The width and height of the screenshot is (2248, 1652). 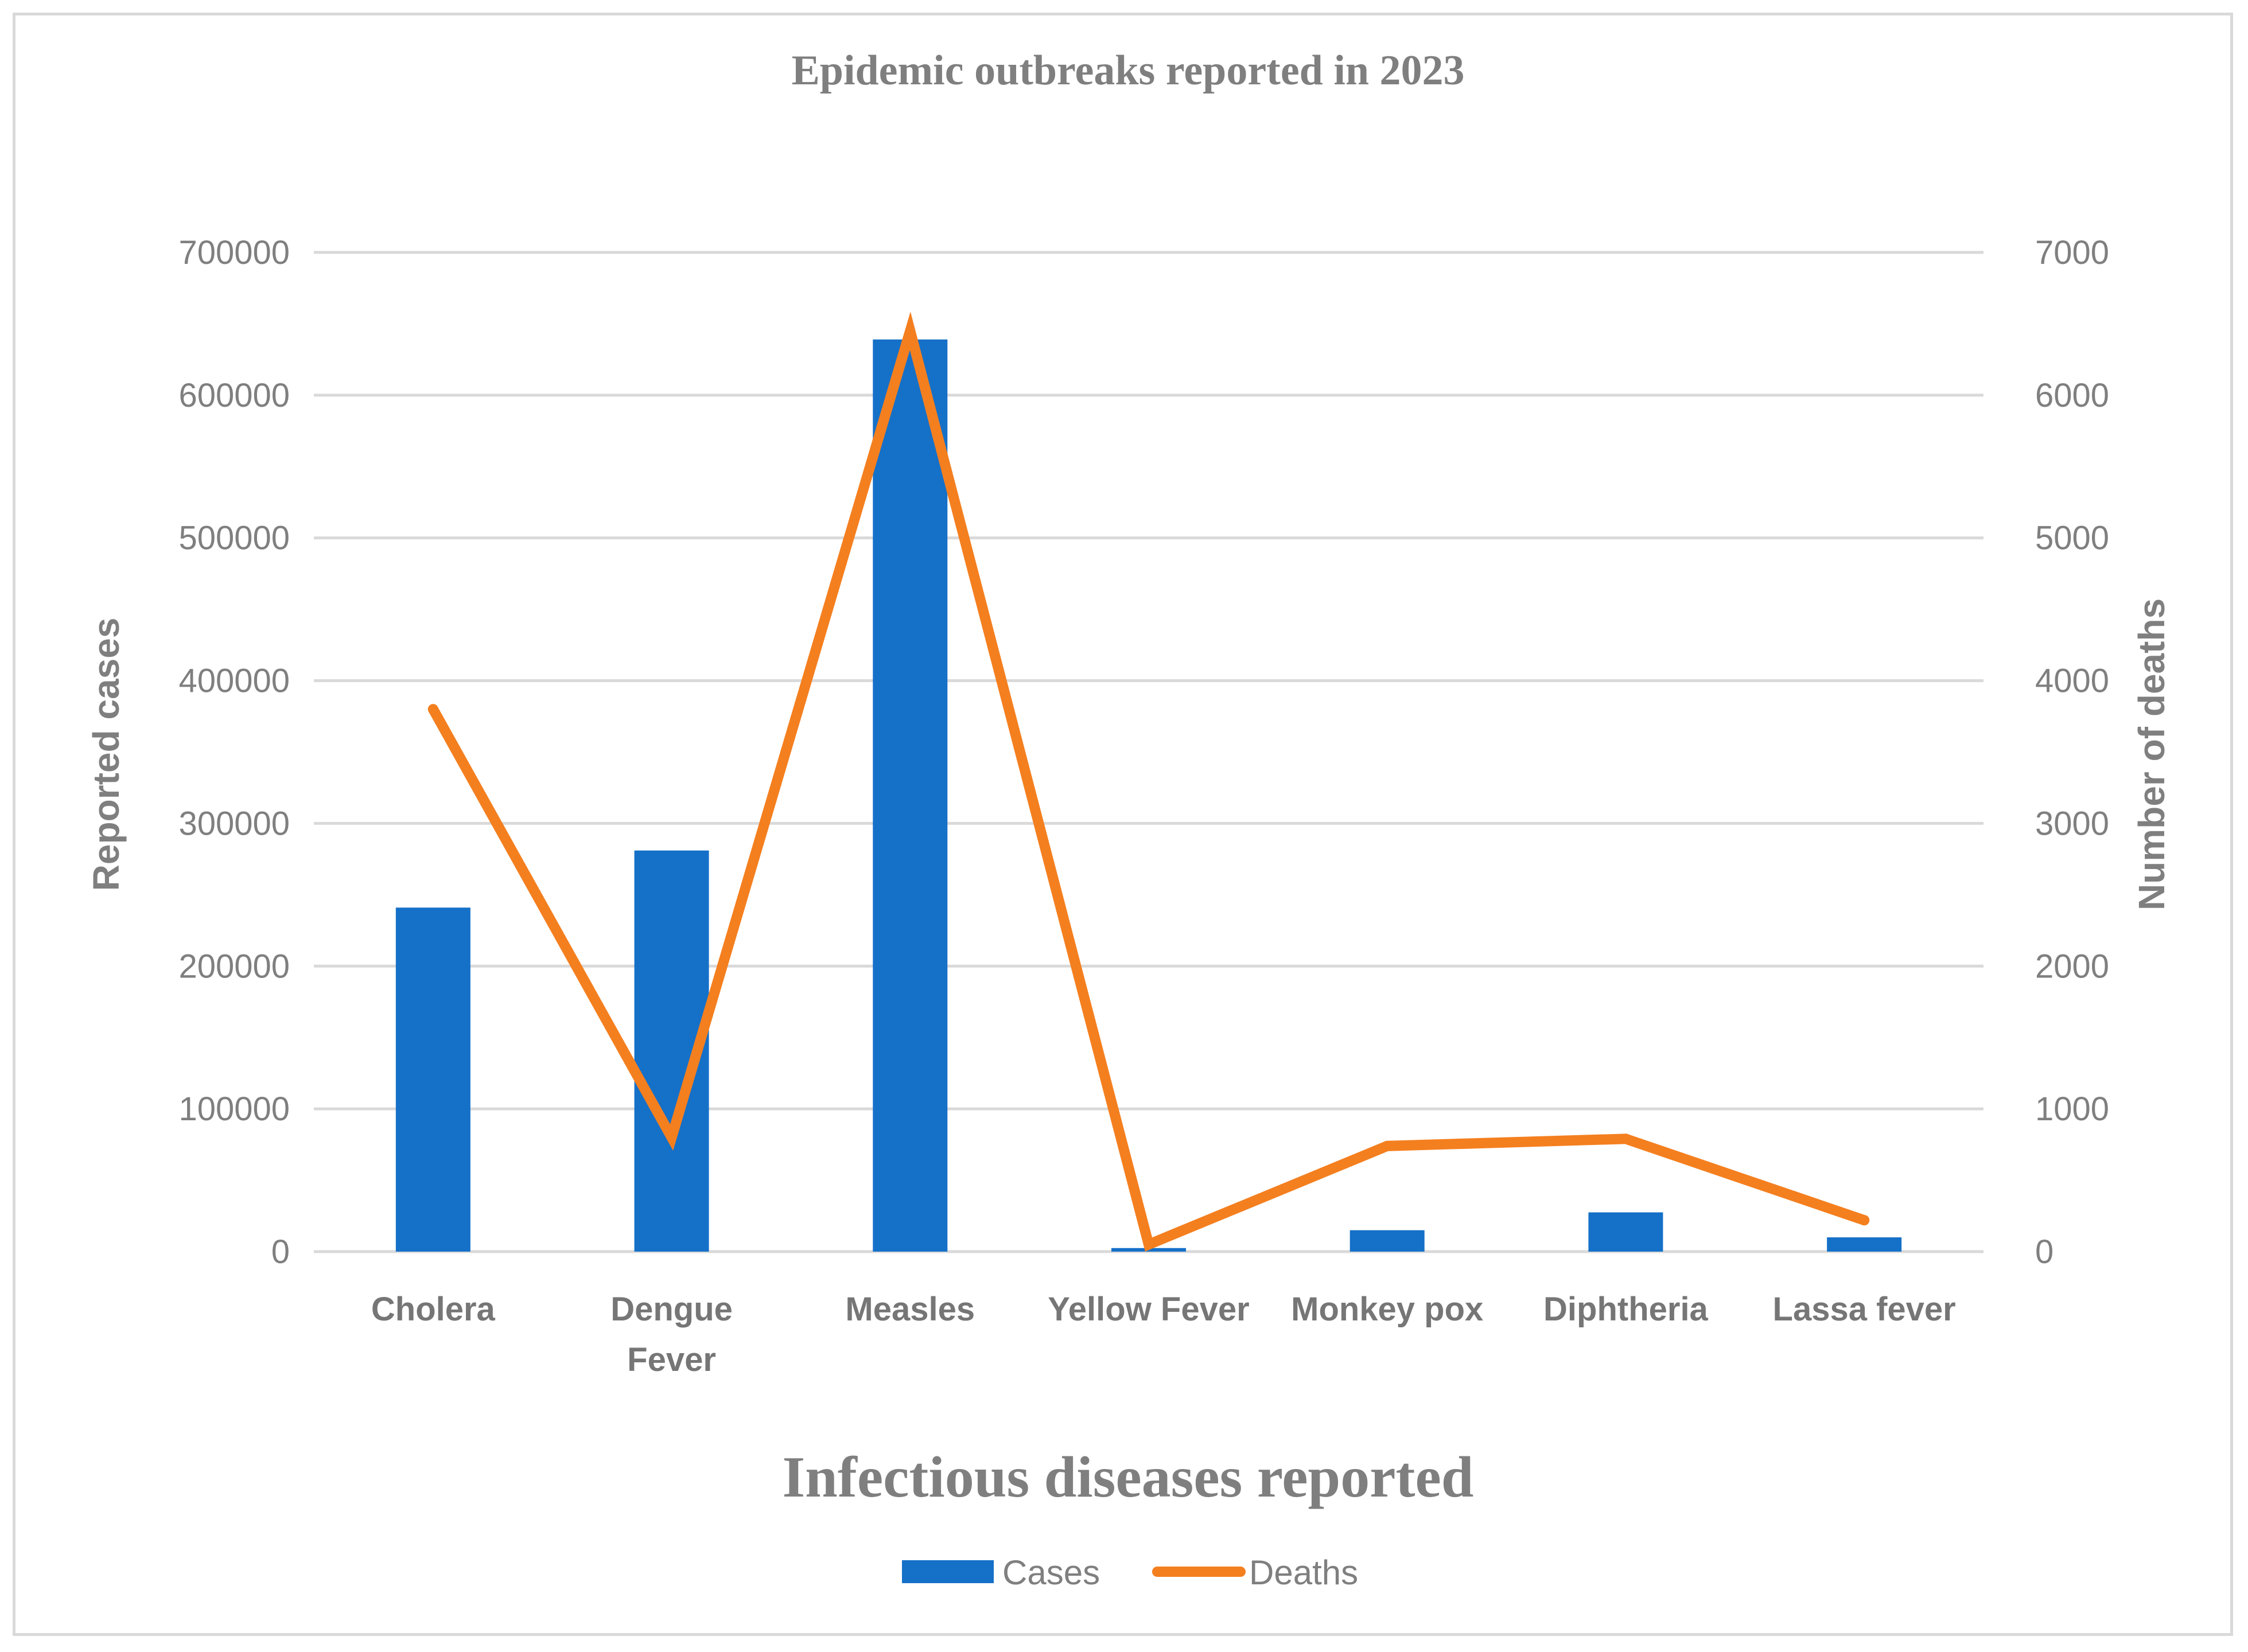 What do you see at coordinates (234, 1109) in the screenshot?
I see `left-tick-label: 100000` at bounding box center [234, 1109].